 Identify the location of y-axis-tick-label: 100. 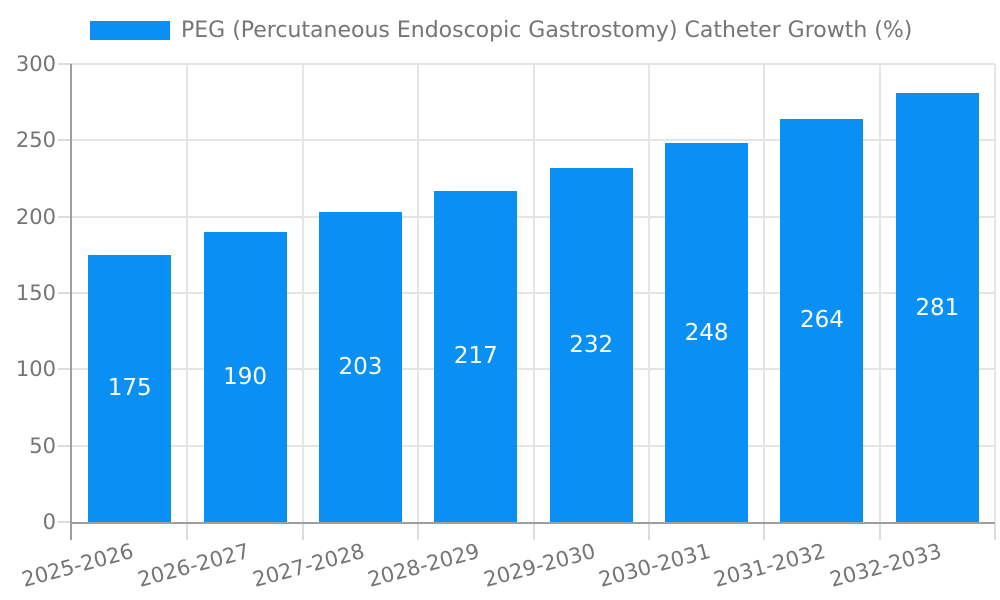
(35, 369).